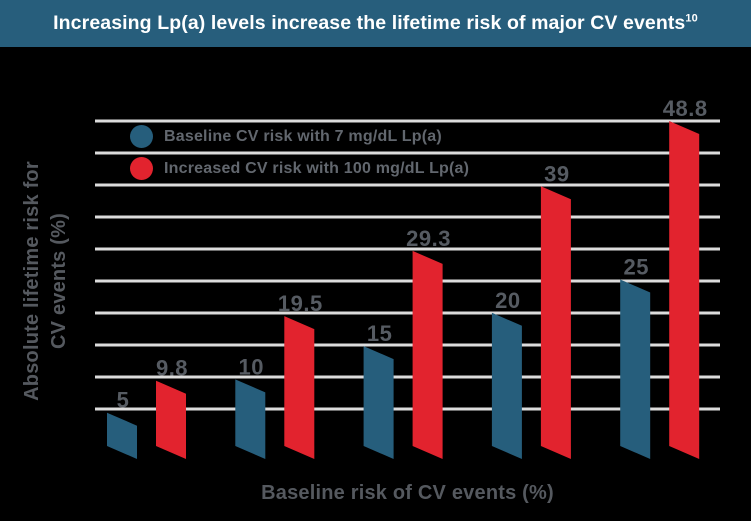  I want to click on legend-item-increased-risk: Increased CV risk with 100 mg/dL Lp(a), so click(299, 168).